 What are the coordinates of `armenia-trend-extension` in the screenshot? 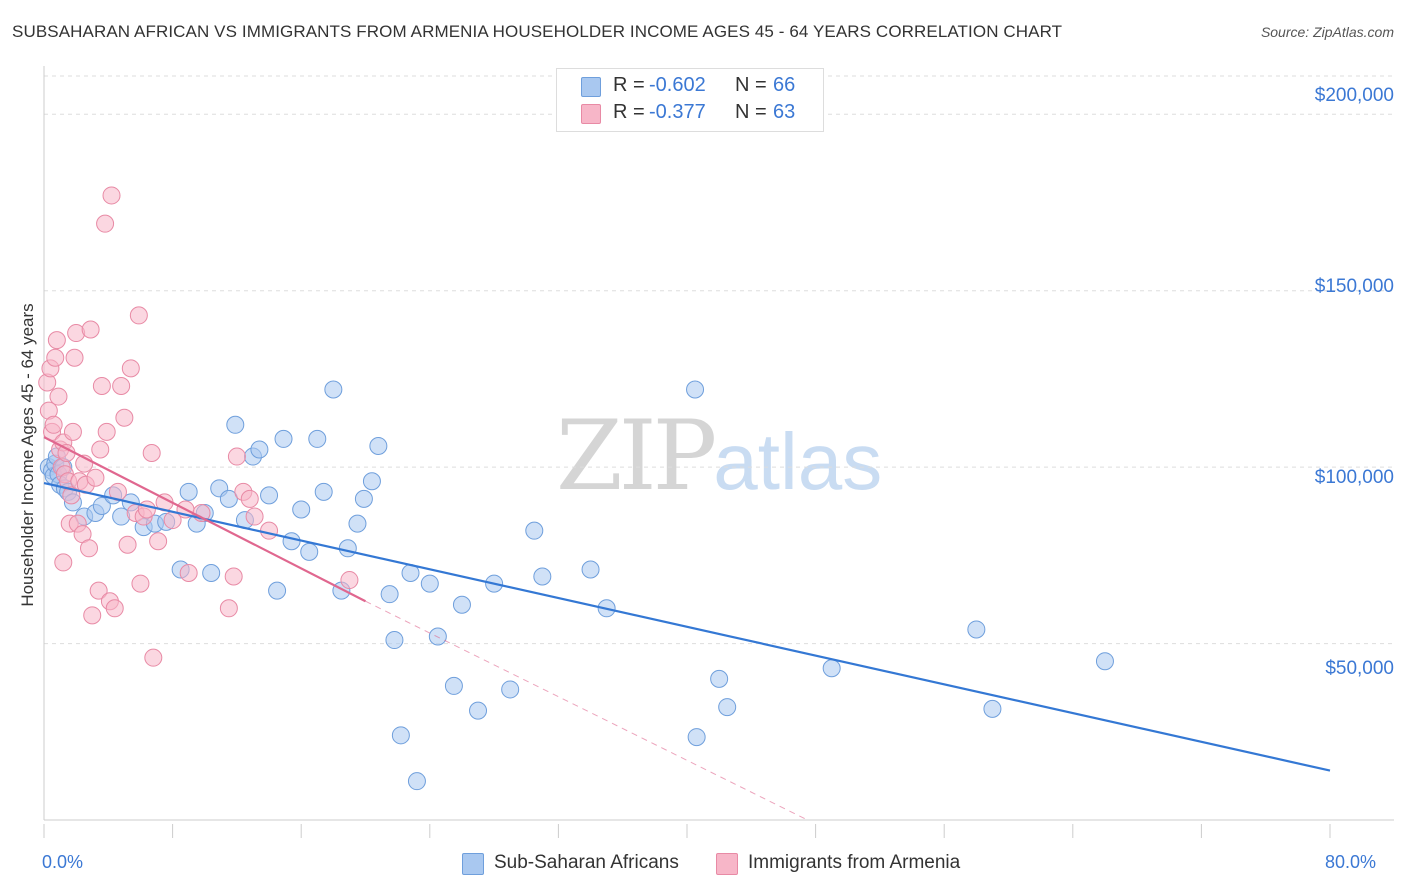 It's located at (586, 710).